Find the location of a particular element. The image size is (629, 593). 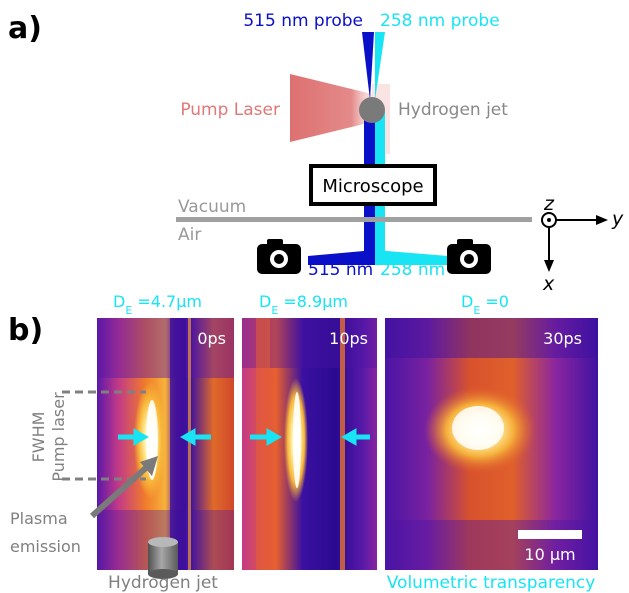

air-label: Air is located at coordinates (189, 235).